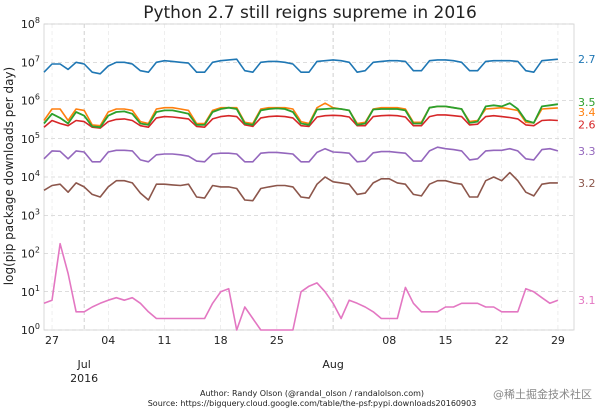 This screenshot has height=413, width=600. Describe the element at coordinates (37, 97) in the screenshot. I see `y-tick-exponent: 6` at that location.